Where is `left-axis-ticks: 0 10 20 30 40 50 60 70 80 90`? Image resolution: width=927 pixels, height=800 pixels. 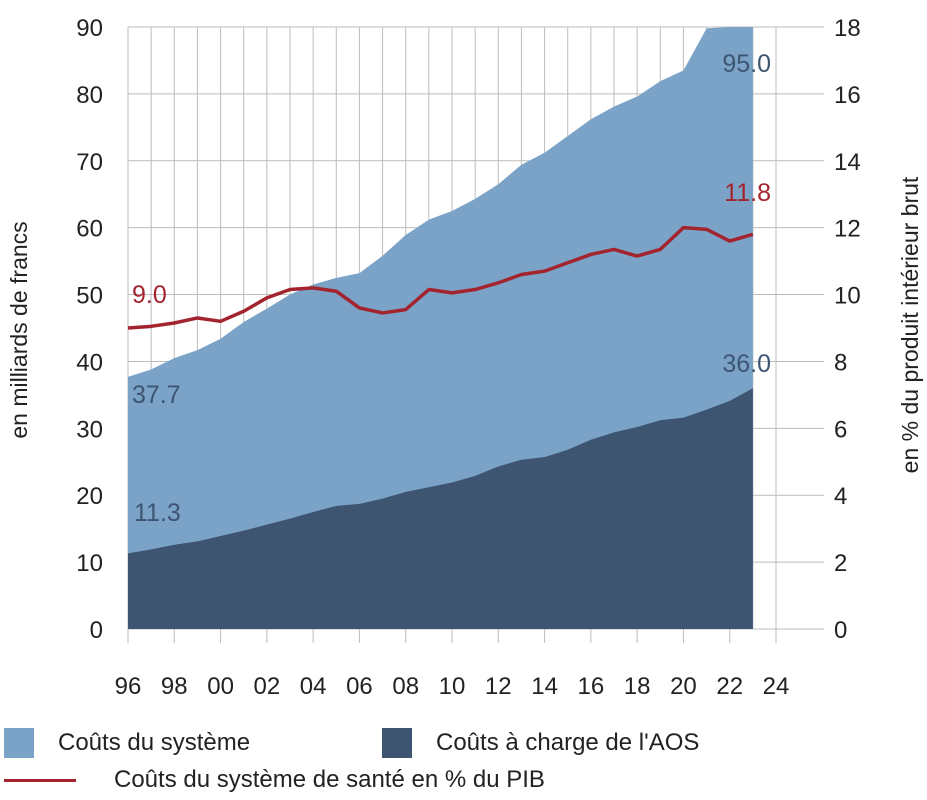
left-axis-ticks: 0 10 20 30 40 50 60 70 80 90 is located at coordinates (89, 329).